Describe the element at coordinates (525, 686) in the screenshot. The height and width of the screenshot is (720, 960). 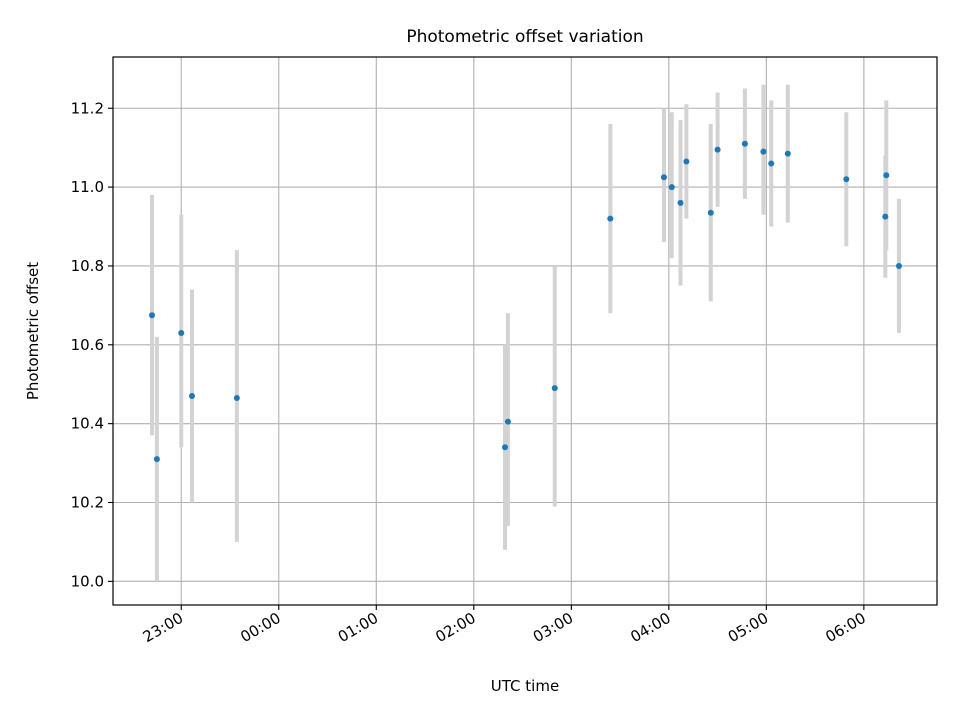
I see `x-axis-label: UTC time` at that location.